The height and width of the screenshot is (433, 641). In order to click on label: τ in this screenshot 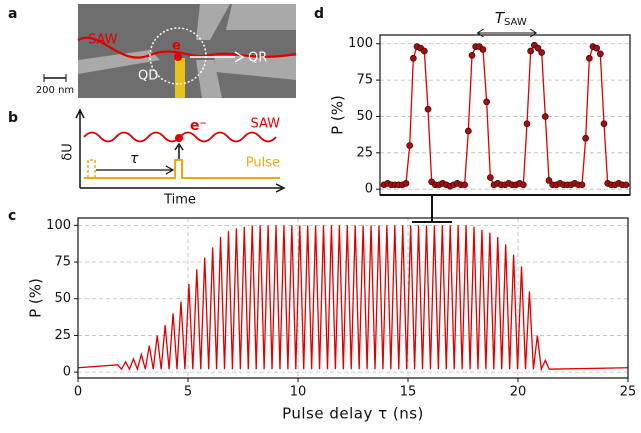, I will do `click(134, 159)`.